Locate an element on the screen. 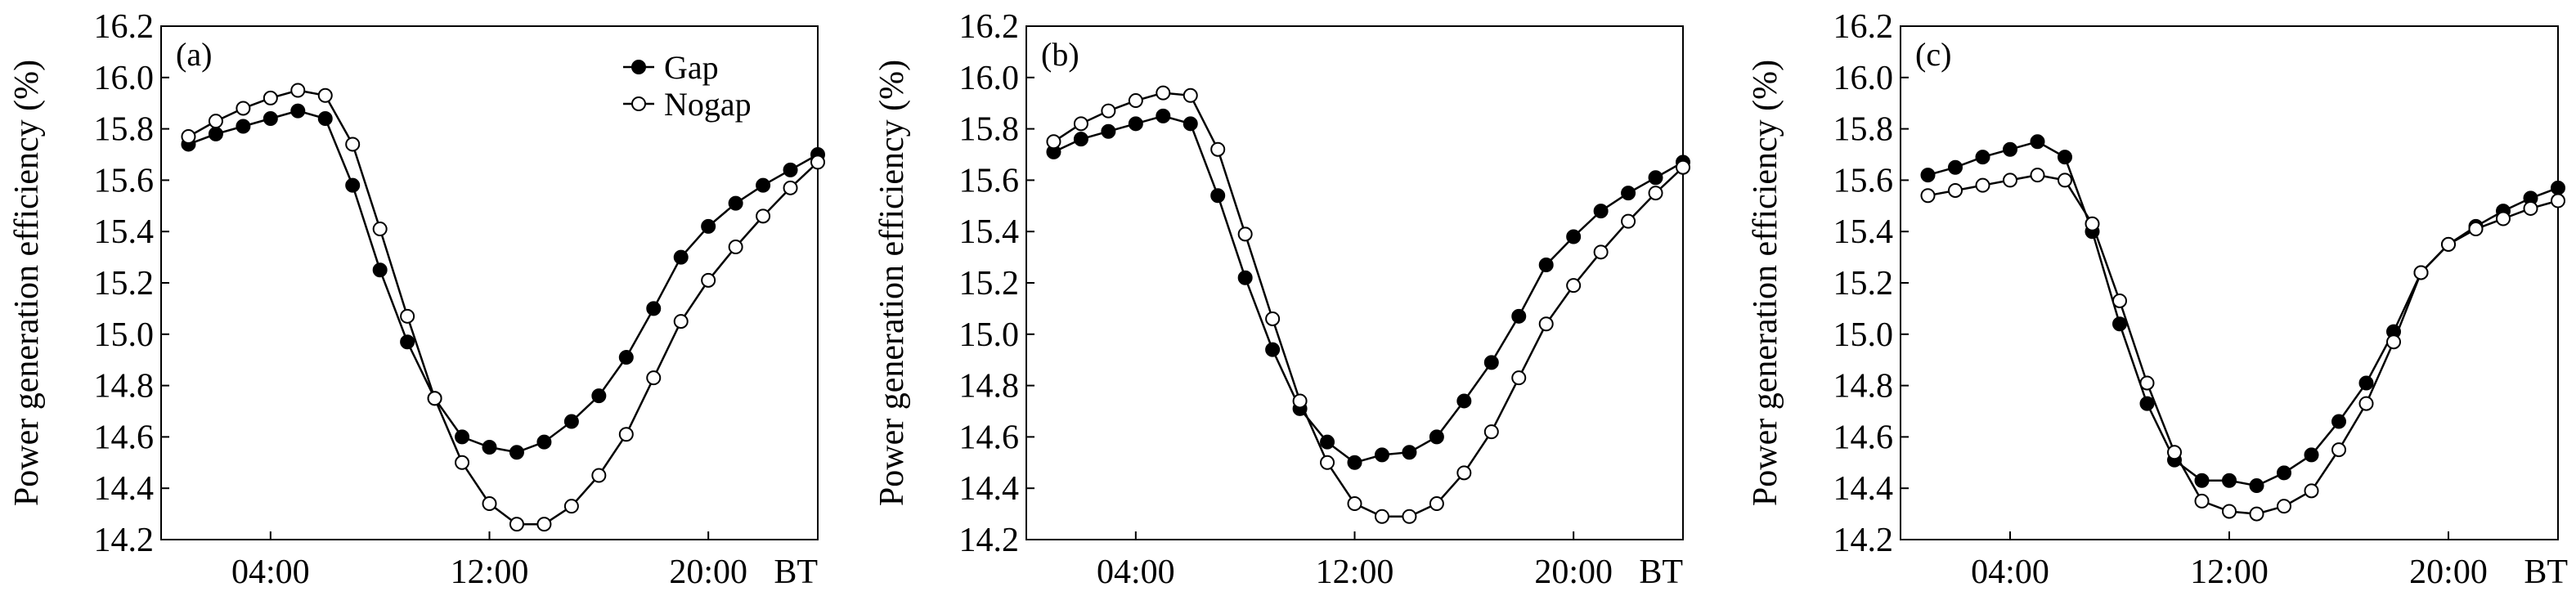  legend: Gap Nogap is located at coordinates (688, 86).